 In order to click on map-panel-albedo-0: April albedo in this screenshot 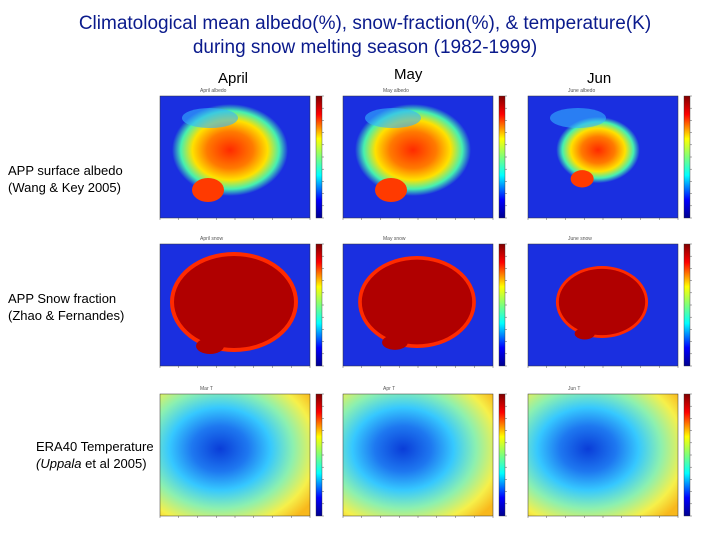, I will do `click(240, 158)`.